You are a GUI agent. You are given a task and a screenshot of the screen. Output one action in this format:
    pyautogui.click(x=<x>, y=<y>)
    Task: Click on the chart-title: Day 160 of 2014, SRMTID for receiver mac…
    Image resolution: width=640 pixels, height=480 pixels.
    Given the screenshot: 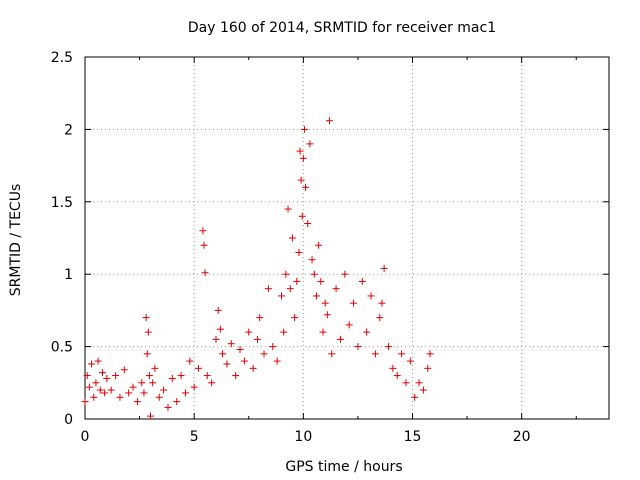 What is the action you would take?
    pyautogui.click(x=342, y=28)
    